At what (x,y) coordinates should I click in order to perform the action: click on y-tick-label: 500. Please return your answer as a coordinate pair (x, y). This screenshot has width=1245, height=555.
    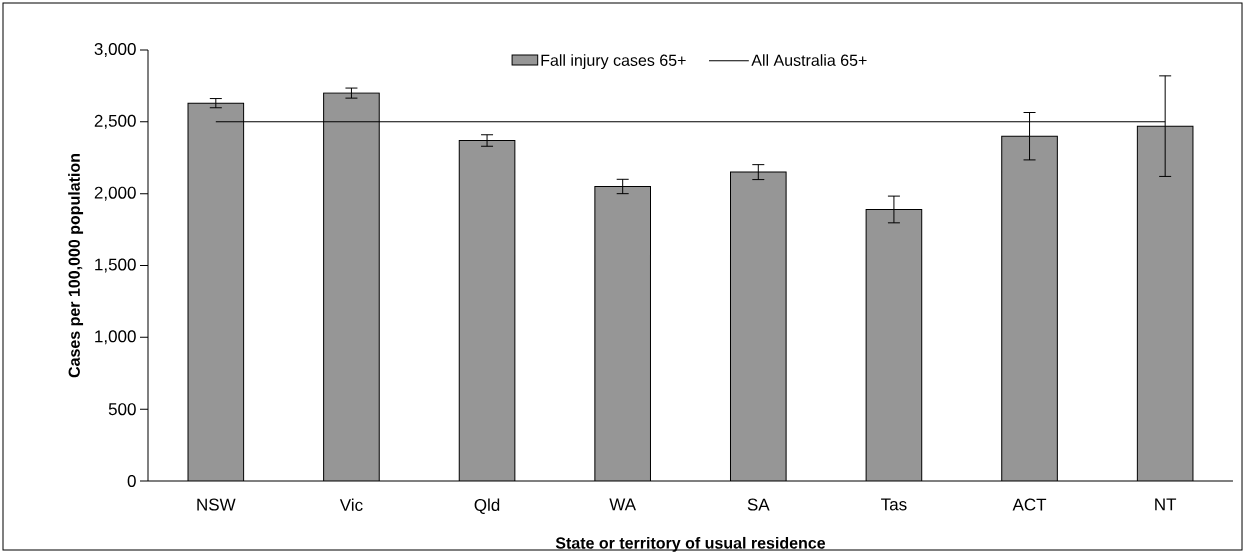
    Looking at the image, I should click on (122, 409).